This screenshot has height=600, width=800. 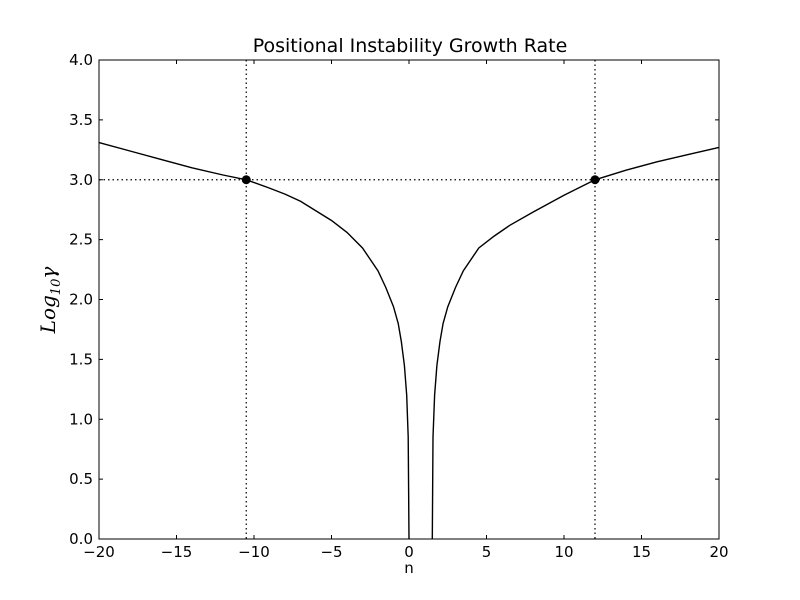 I want to click on y-tick-label: 4.0, so click(x=81, y=60).